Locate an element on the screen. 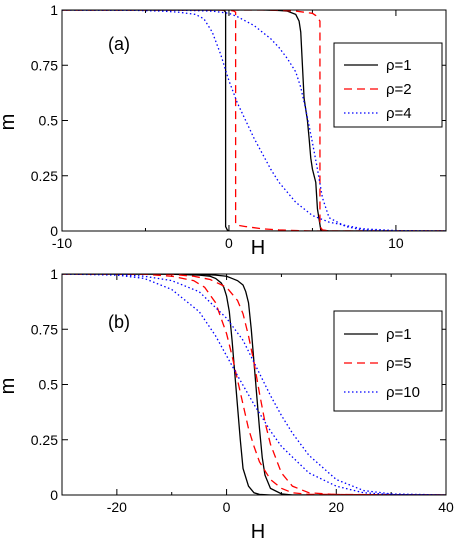 This screenshot has width=458, height=544. legend-label: ρ=10 is located at coordinates (403, 392).